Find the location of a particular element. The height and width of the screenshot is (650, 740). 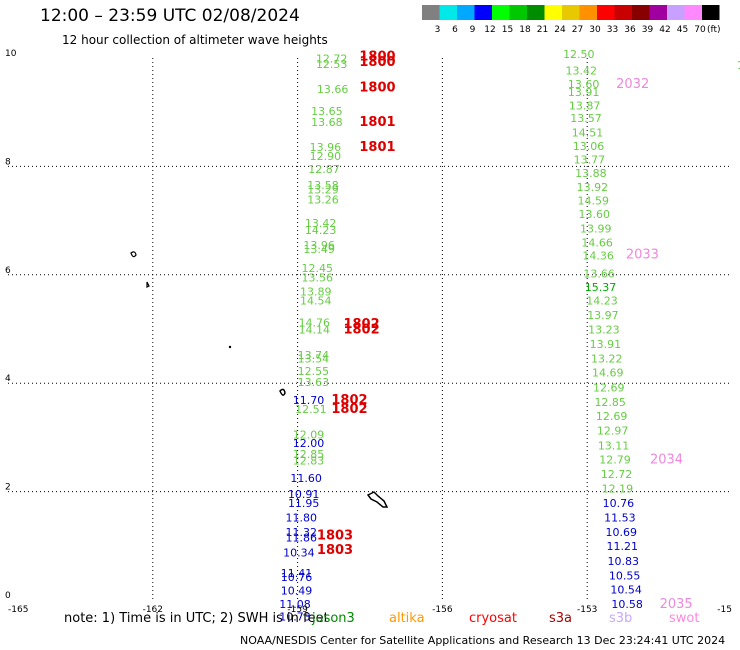

colorbar-tick-label: 39 is located at coordinates (648, 30).